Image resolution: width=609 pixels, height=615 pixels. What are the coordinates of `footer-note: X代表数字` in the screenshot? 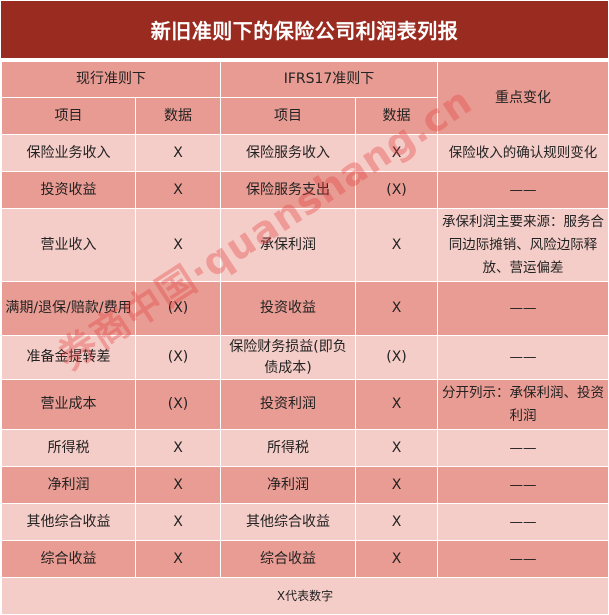 It's located at (305, 596).